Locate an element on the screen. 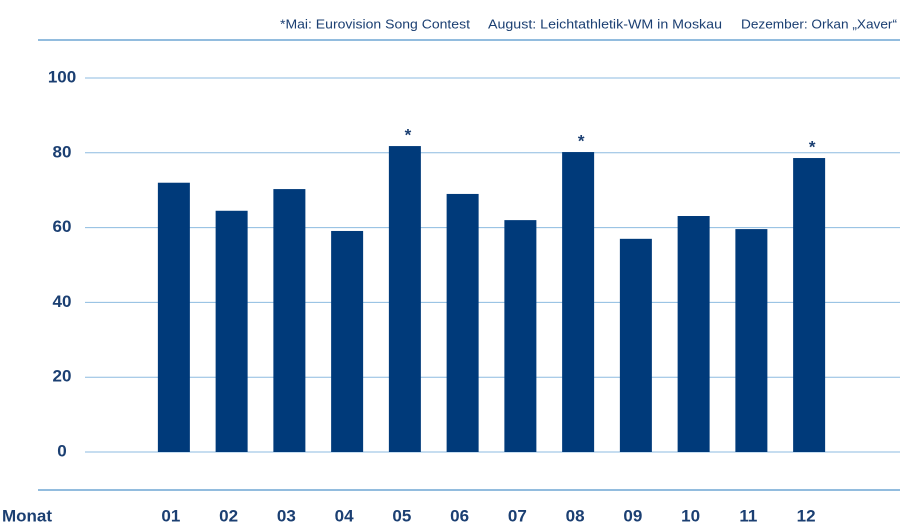 This screenshot has width=900, height=527. y-tick-label: 100 is located at coordinates (62, 76).